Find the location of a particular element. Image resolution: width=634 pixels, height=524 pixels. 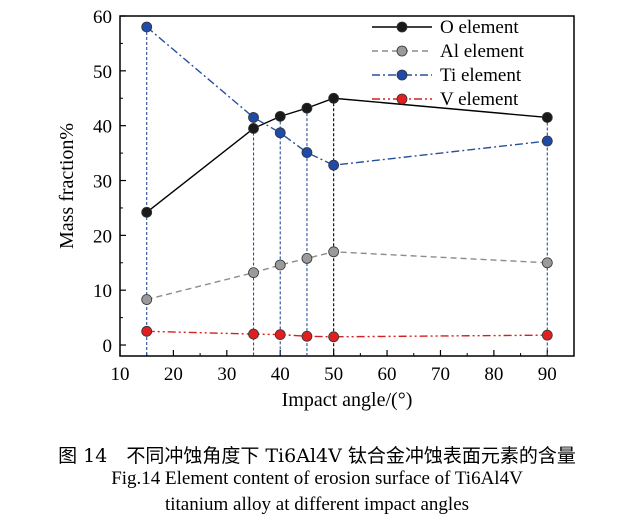

y-tick-label-40: 40 is located at coordinates (102, 127).